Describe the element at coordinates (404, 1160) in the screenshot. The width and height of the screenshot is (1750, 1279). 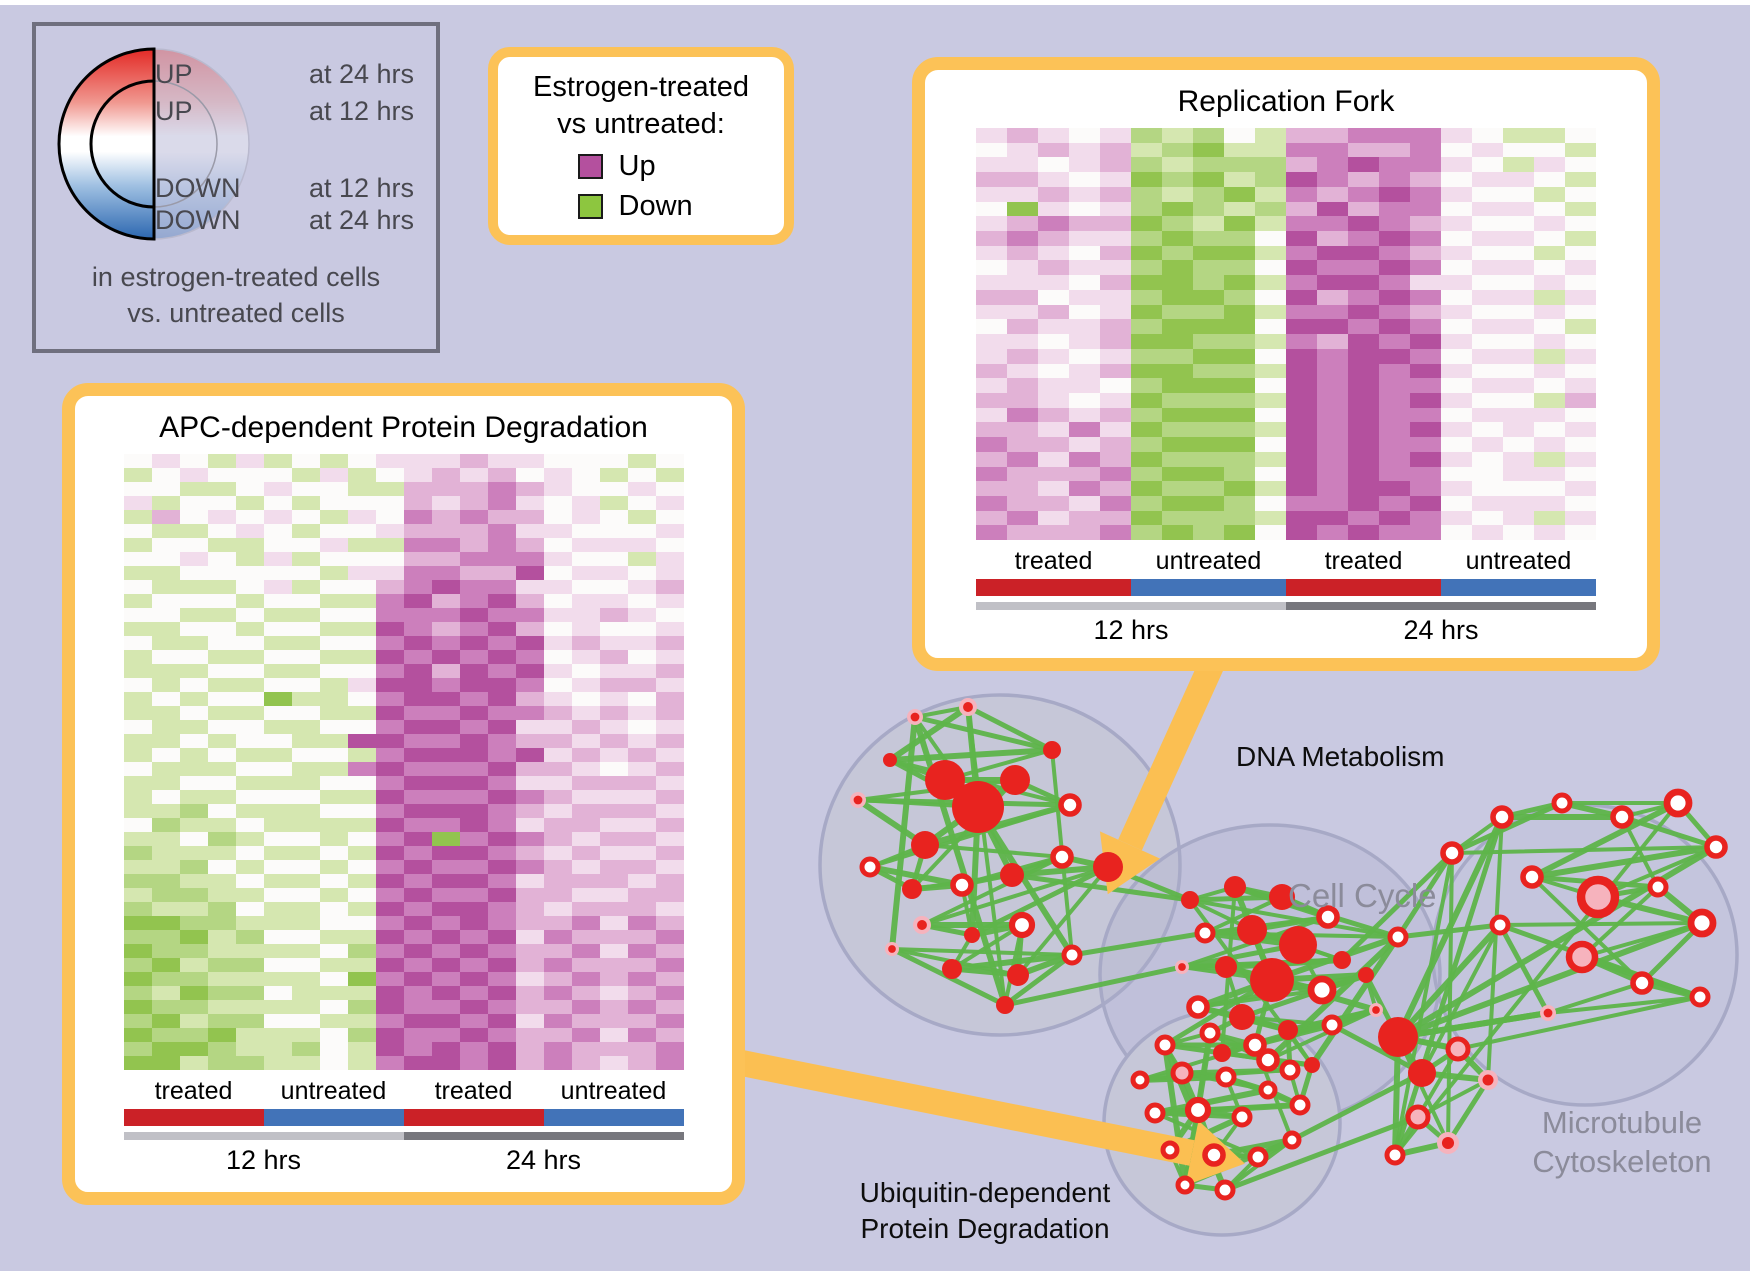
I see `apc-time-labels: 12 hrs 24 hrs` at that location.